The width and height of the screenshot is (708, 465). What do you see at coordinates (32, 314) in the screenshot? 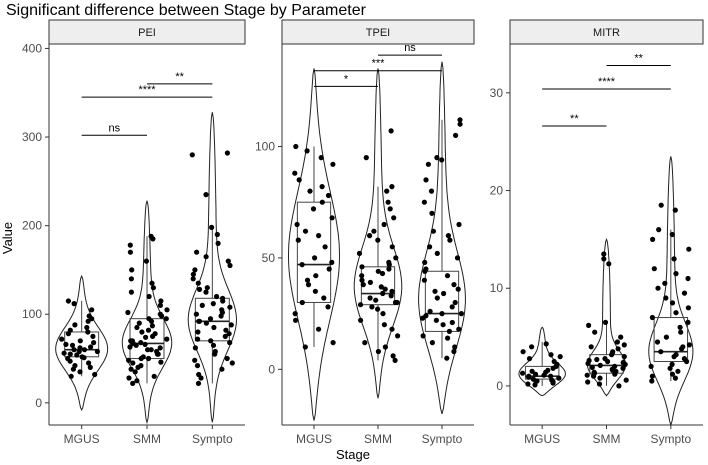
I see `y-tick-label: 100` at bounding box center [32, 314].